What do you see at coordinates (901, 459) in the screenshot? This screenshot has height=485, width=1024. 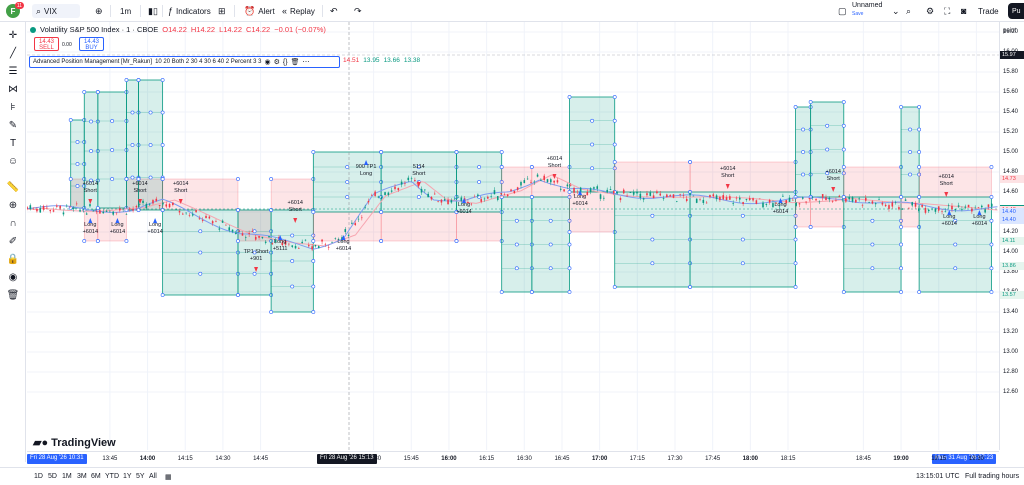 I see `time-tick-label: 19:00` at bounding box center [901, 459].